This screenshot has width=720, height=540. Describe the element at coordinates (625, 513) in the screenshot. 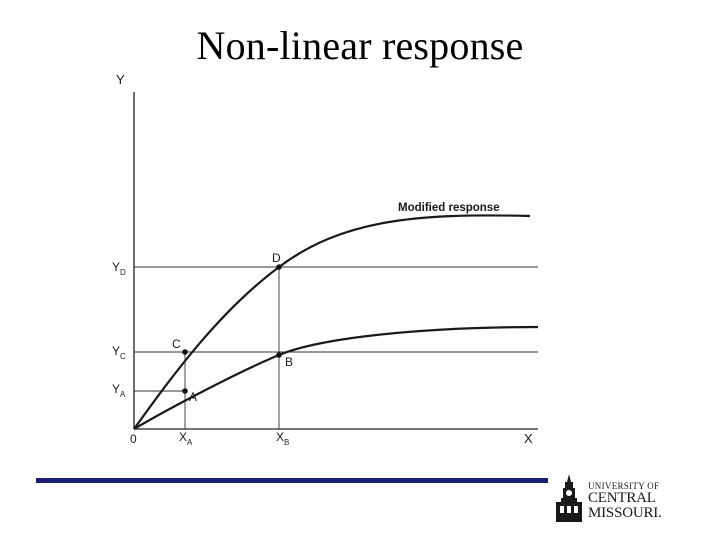

I see `logo-line-missouri: MISSOURI.` at that location.